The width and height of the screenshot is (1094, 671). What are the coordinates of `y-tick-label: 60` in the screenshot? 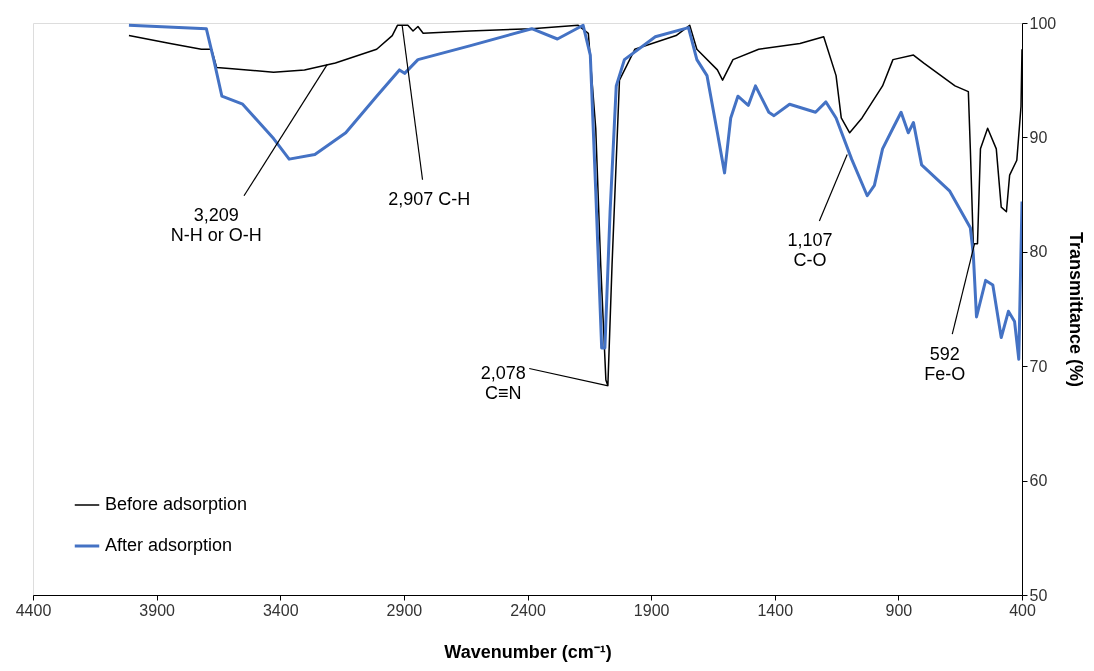 It's located at (1038, 481).